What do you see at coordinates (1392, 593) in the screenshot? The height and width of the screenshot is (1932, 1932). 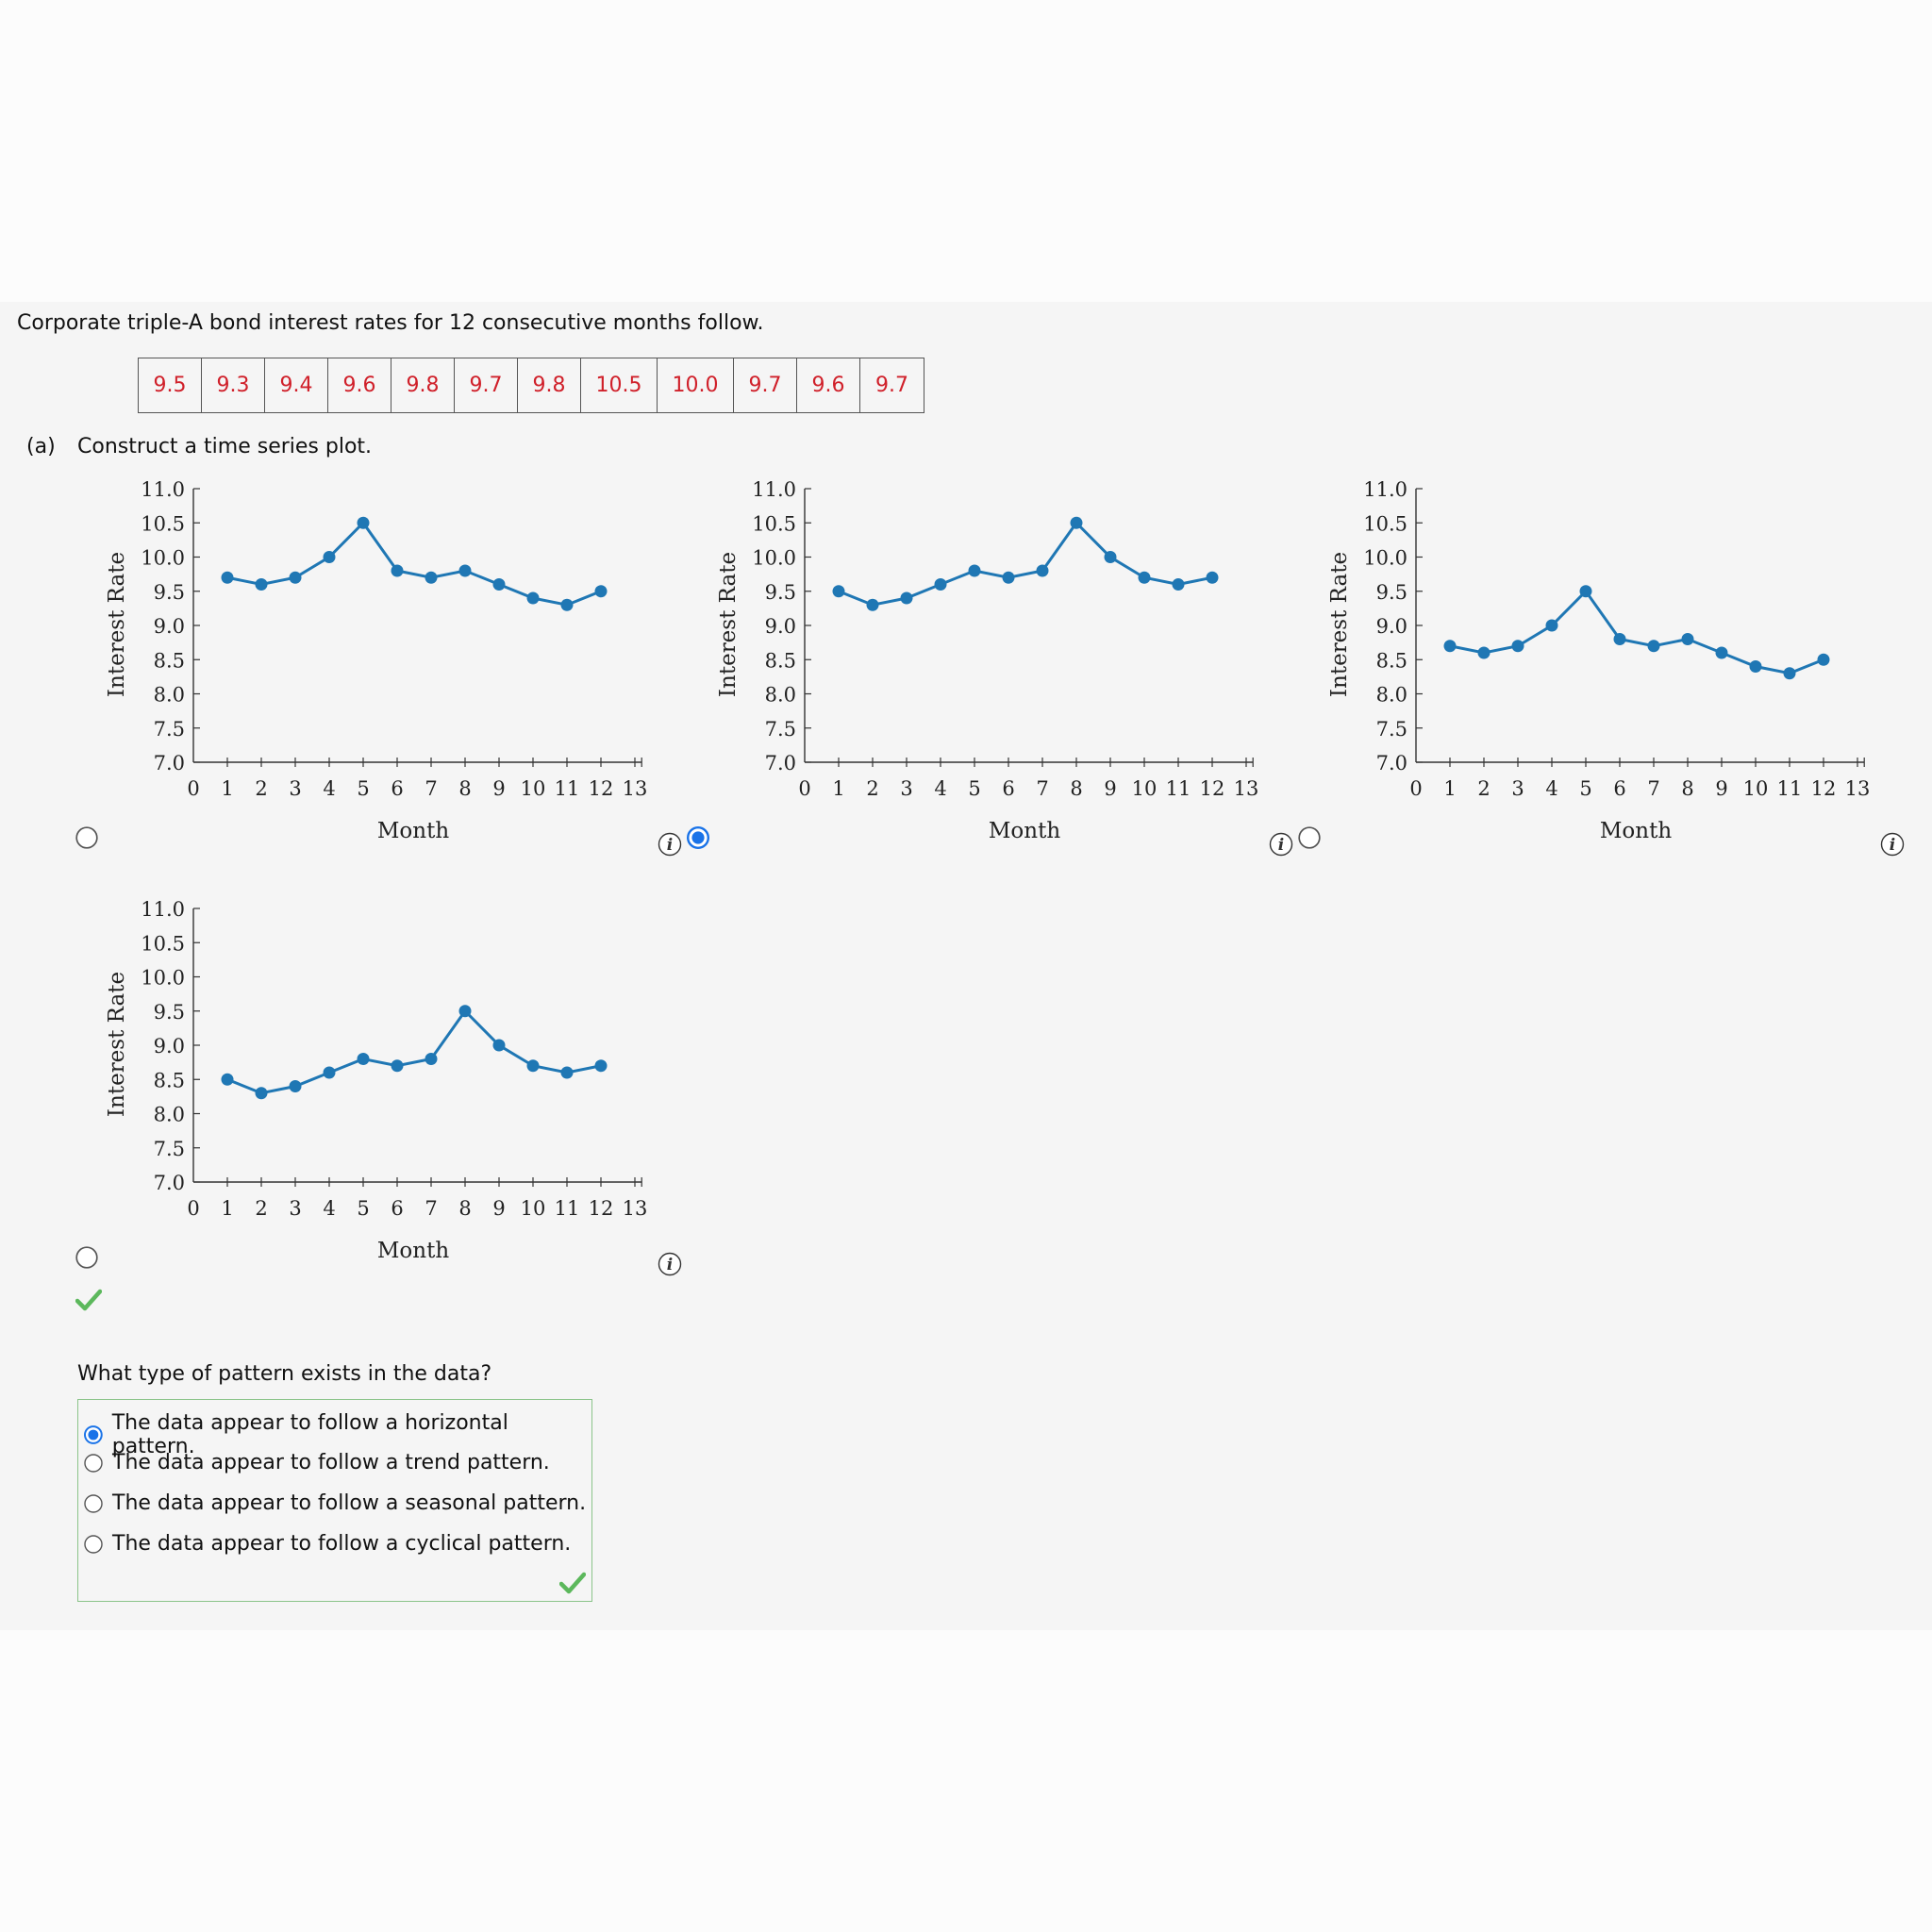 I see `y-tick-label: 9.5` at bounding box center [1392, 593].